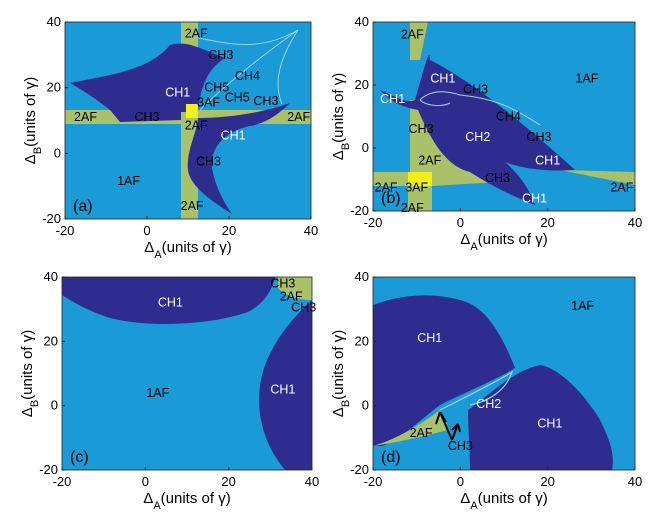 The image size is (660, 519). I want to click on panel-b, so click(504, 116).